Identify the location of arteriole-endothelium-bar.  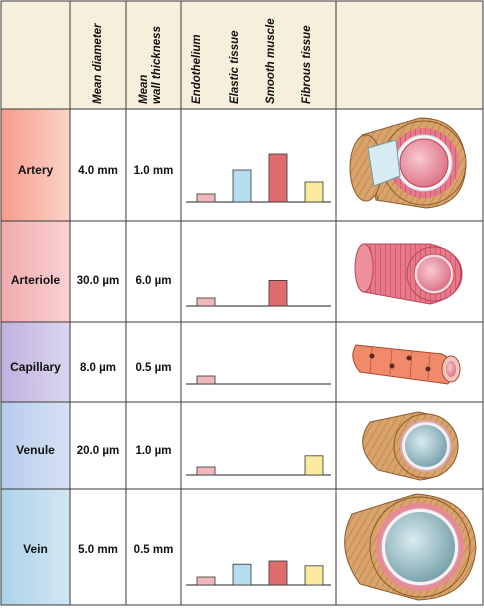
(206, 302).